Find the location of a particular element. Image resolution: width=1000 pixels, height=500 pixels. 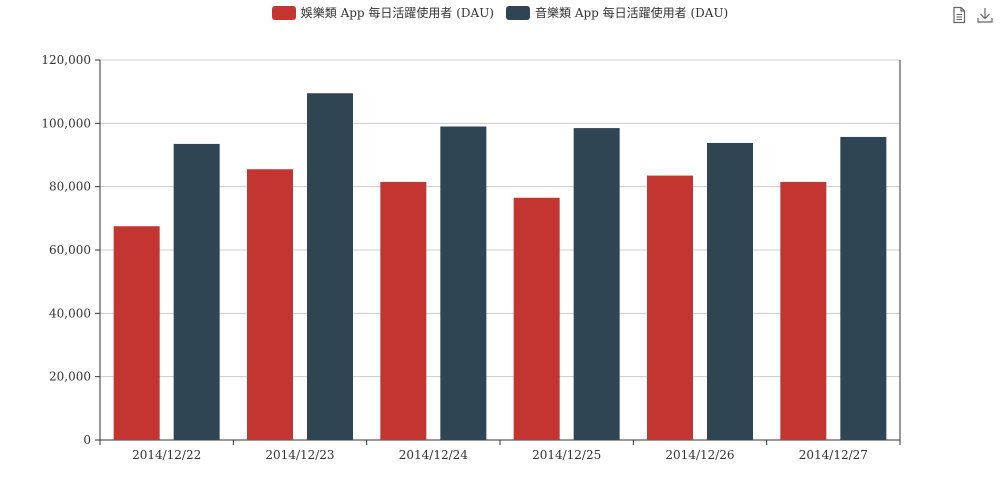

legend-swatch-music is located at coordinates (518, 12).